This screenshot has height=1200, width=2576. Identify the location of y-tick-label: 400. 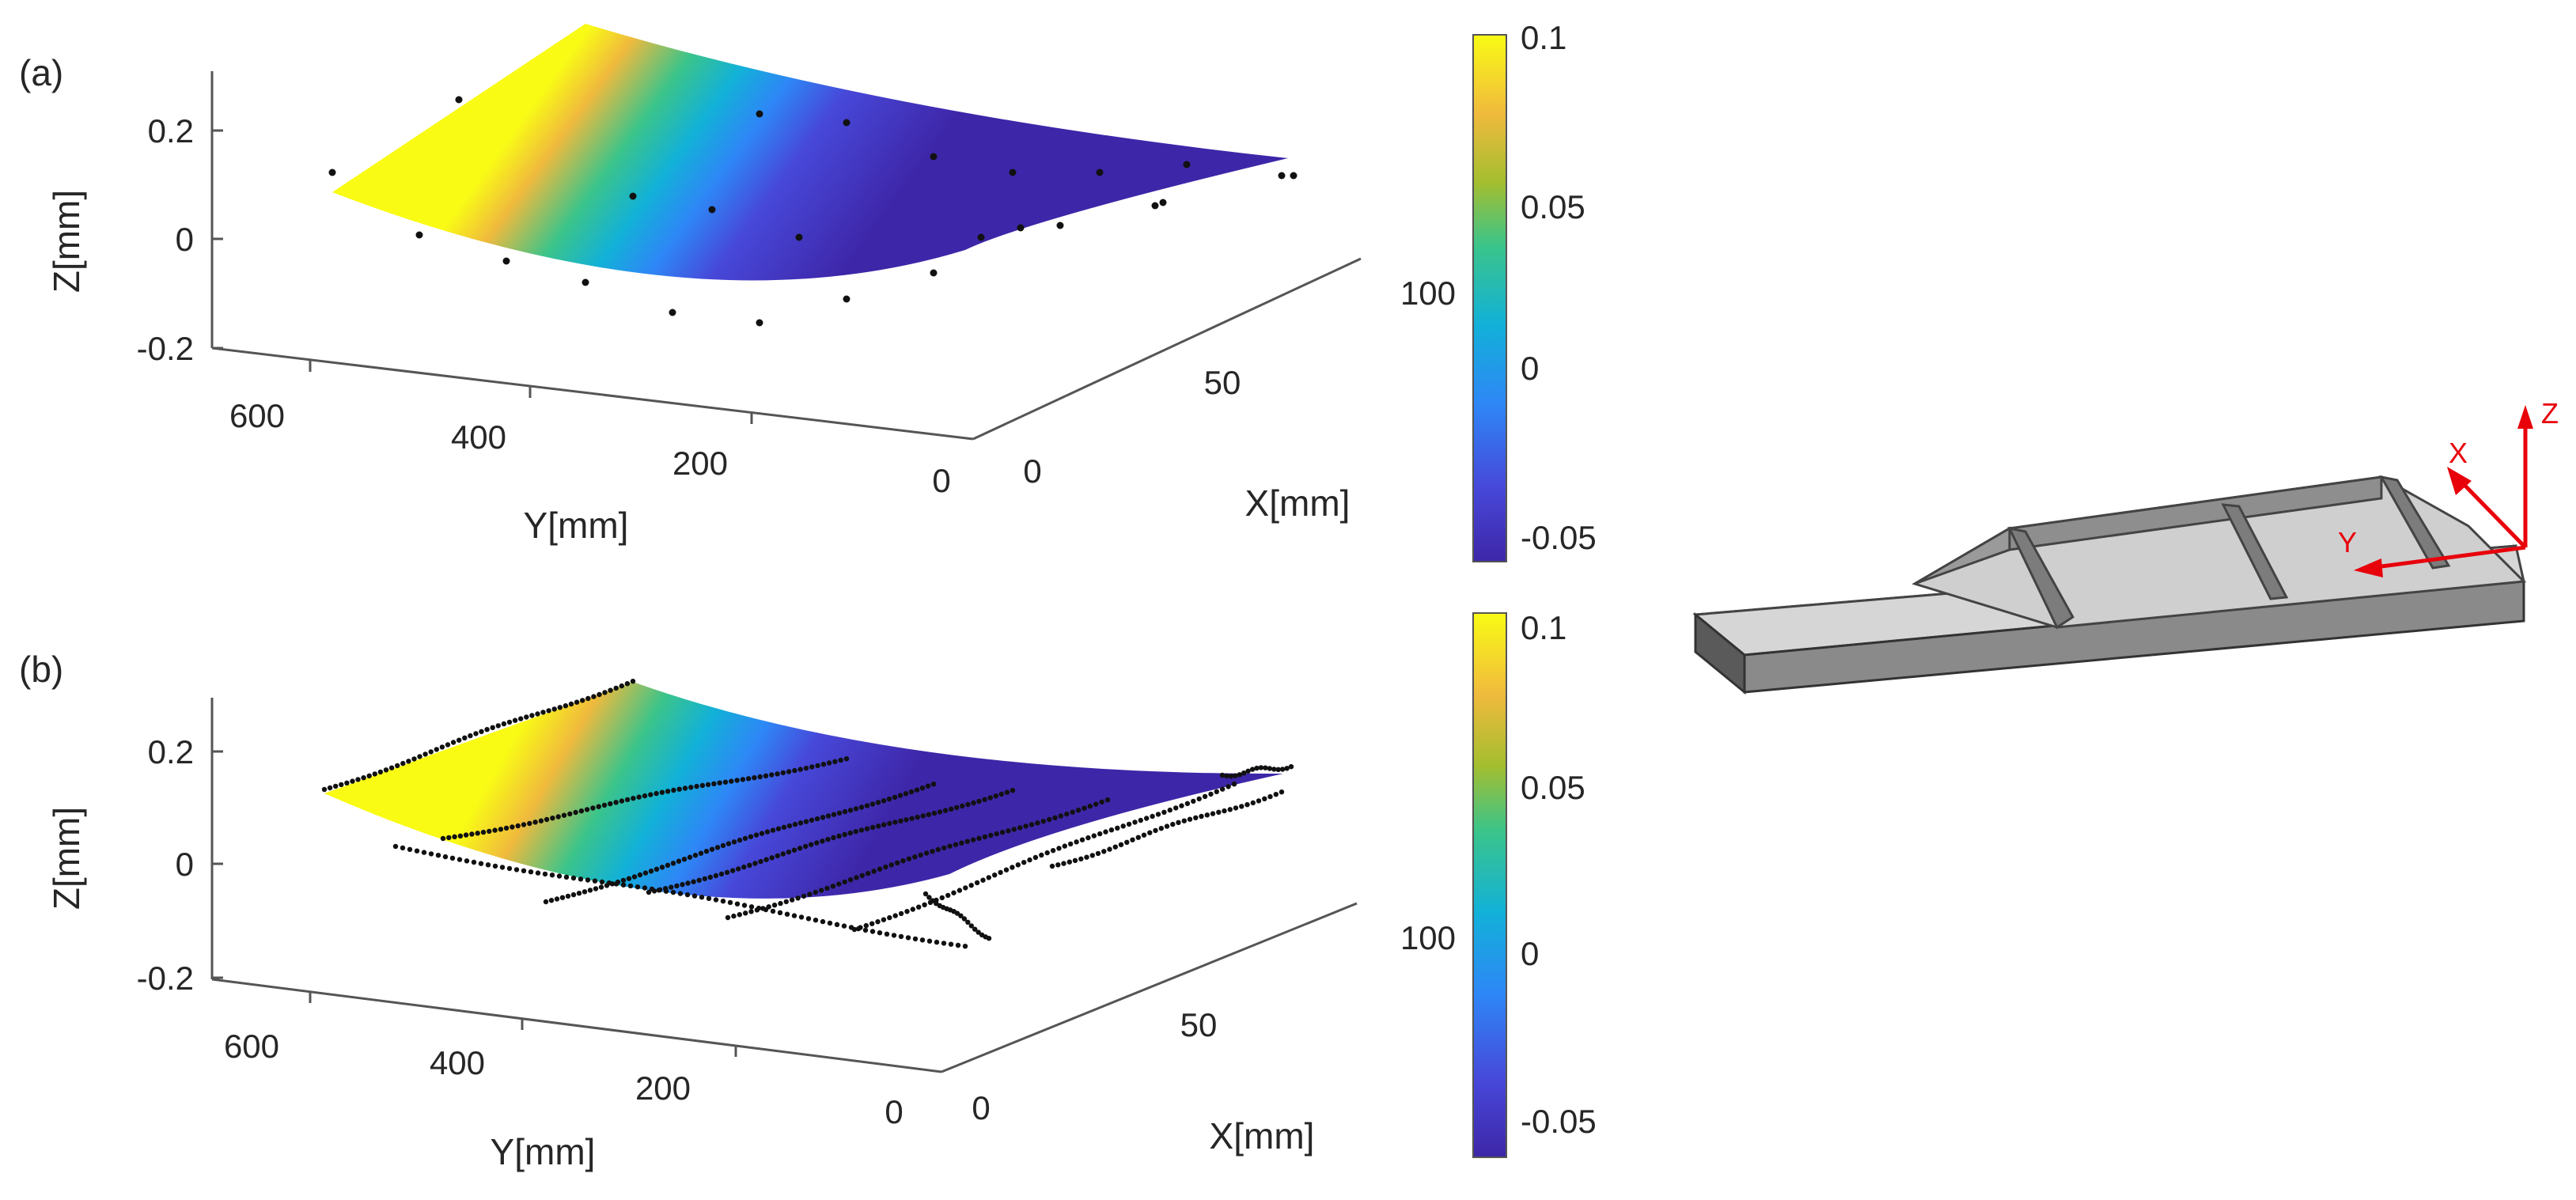
(479, 437).